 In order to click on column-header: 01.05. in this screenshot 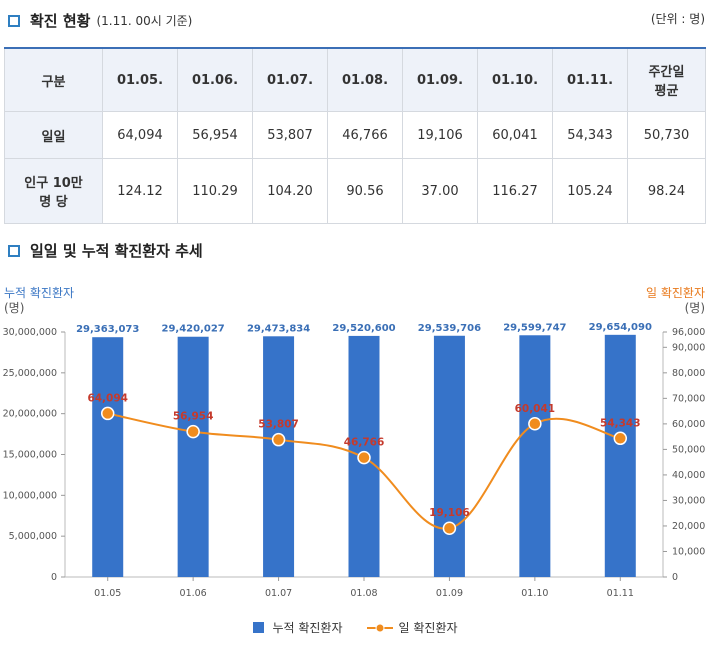, I will do `click(140, 79)`.